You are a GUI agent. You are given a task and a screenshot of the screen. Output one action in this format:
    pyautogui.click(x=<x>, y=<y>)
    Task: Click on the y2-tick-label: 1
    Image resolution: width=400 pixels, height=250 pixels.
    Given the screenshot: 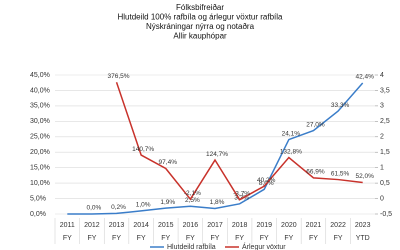 What is the action you would take?
    pyautogui.click(x=382, y=168)
    